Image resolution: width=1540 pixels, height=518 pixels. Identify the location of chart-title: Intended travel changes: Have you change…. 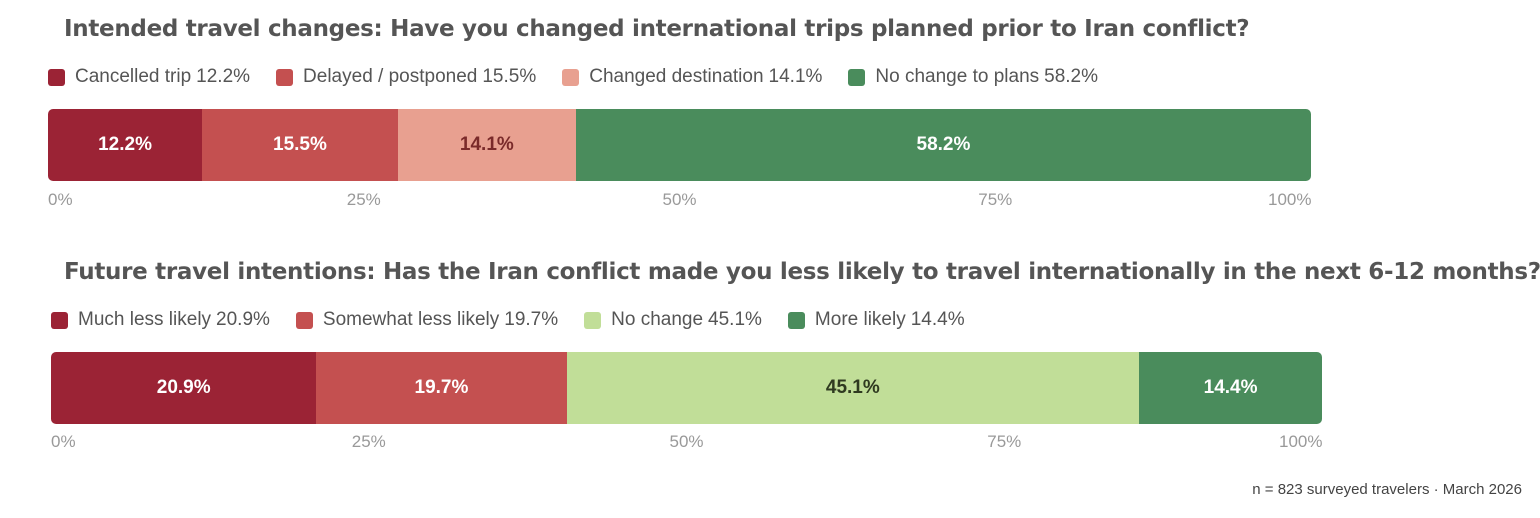
(657, 29).